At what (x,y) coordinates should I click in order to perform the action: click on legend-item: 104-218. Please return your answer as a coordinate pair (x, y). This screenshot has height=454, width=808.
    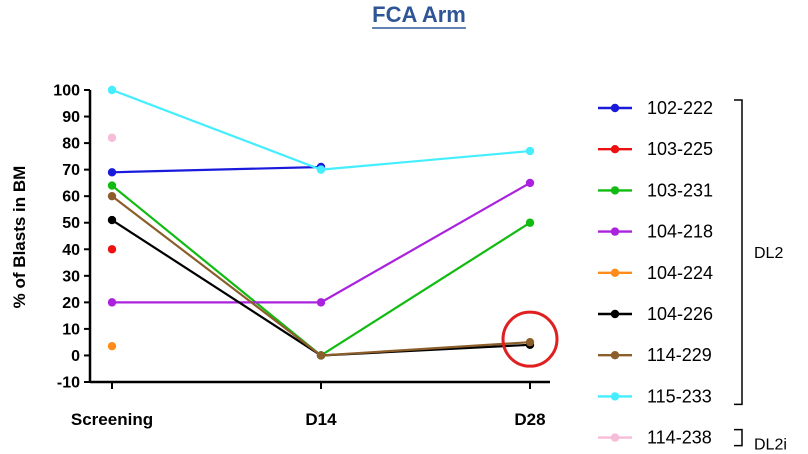
    Looking at the image, I should click on (655, 232).